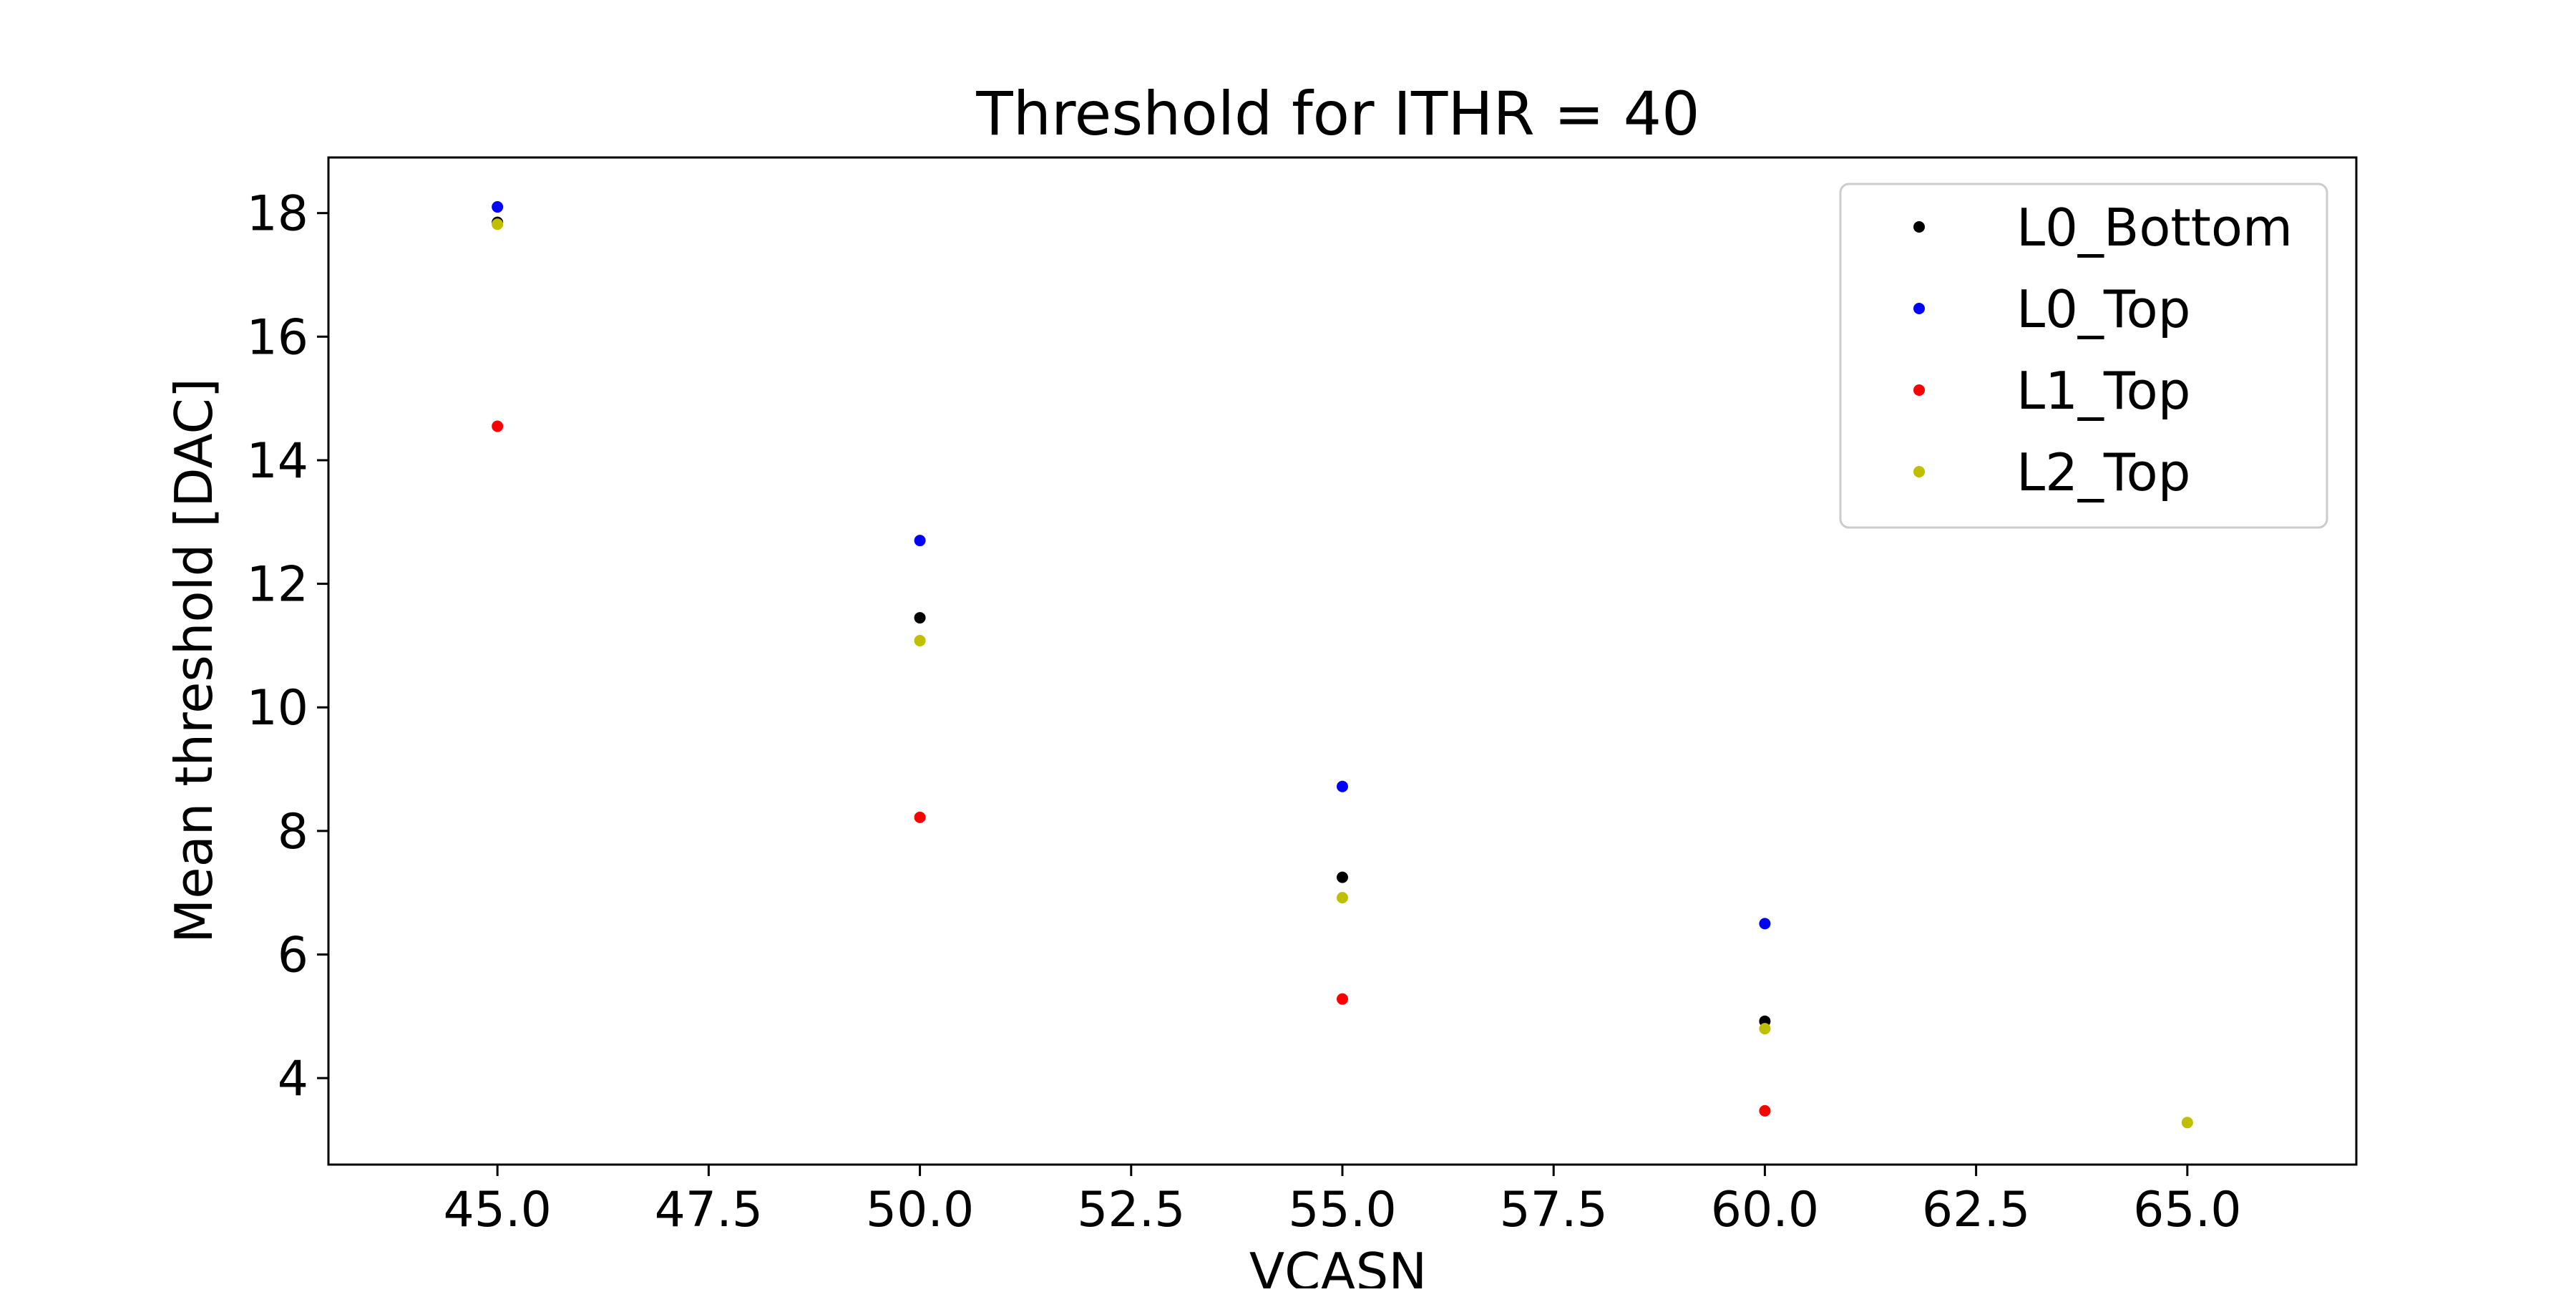 This screenshot has height=1292, width=2576. Describe the element at coordinates (1976, 1210) in the screenshot. I see `x-tick-label: 62.5` at that location.